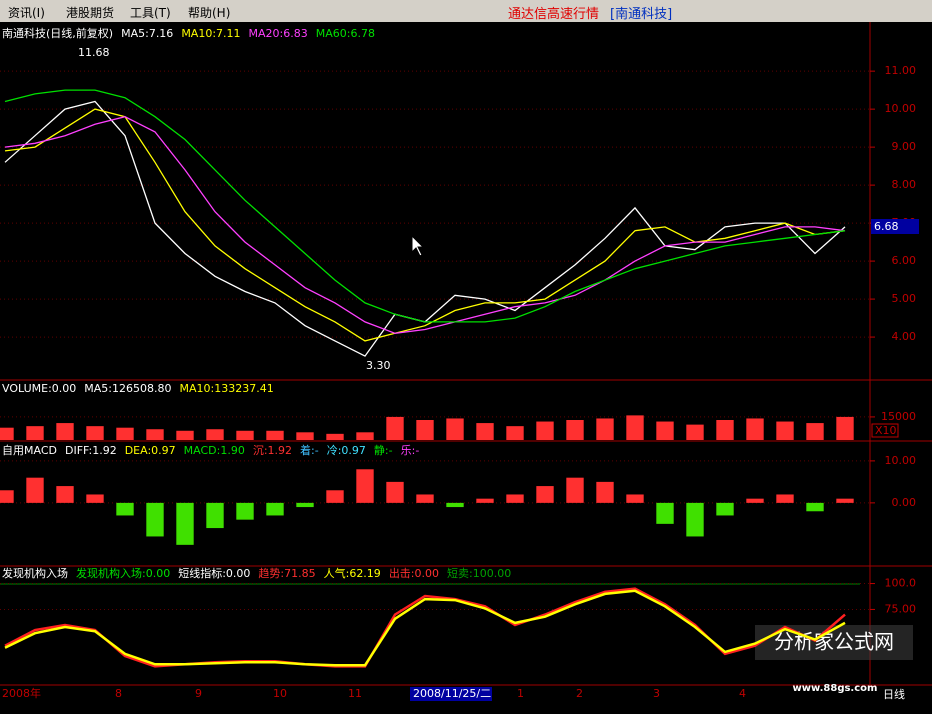  What do you see at coordinates (742, 693) in the screenshot?
I see `date-label: 4` at bounding box center [742, 693].